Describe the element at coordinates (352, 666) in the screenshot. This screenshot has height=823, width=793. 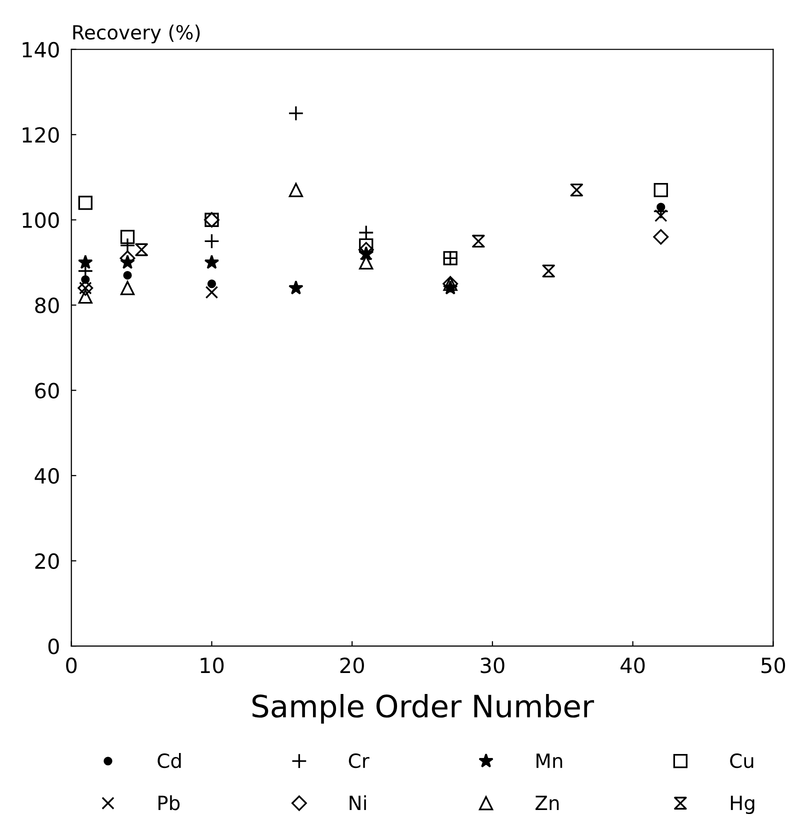
I see `x-tick-label: 20` at that location.